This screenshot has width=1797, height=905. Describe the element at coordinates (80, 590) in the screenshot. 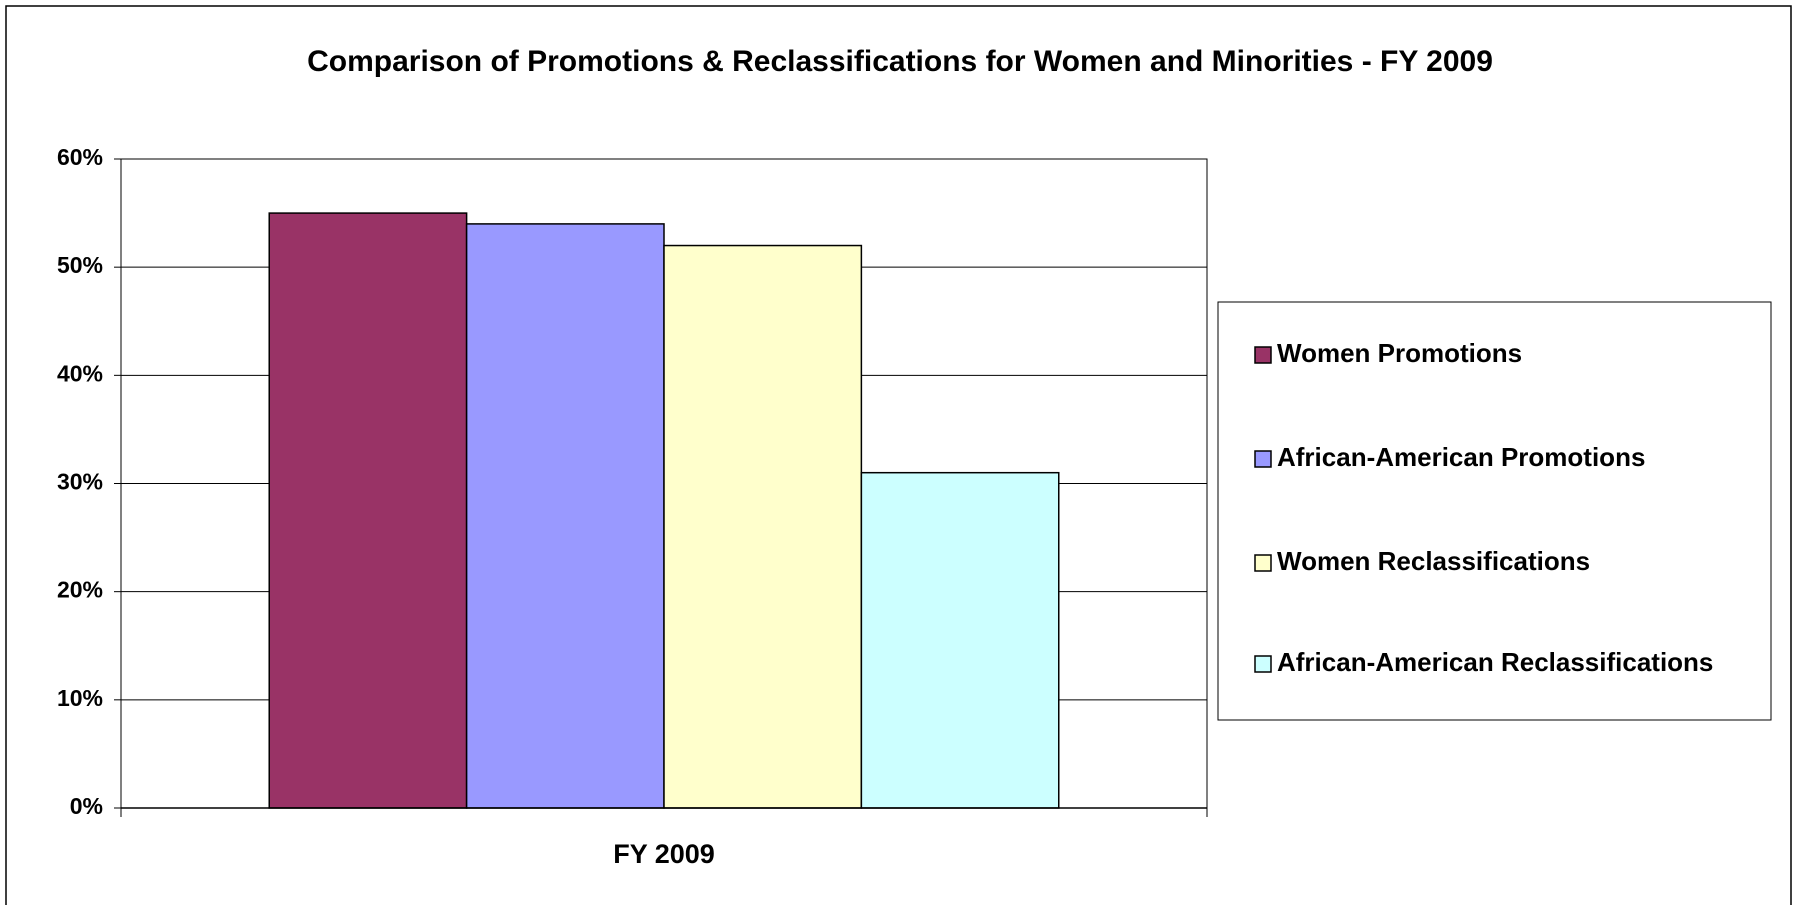

I see `y-tick-label: 20%` at that location.